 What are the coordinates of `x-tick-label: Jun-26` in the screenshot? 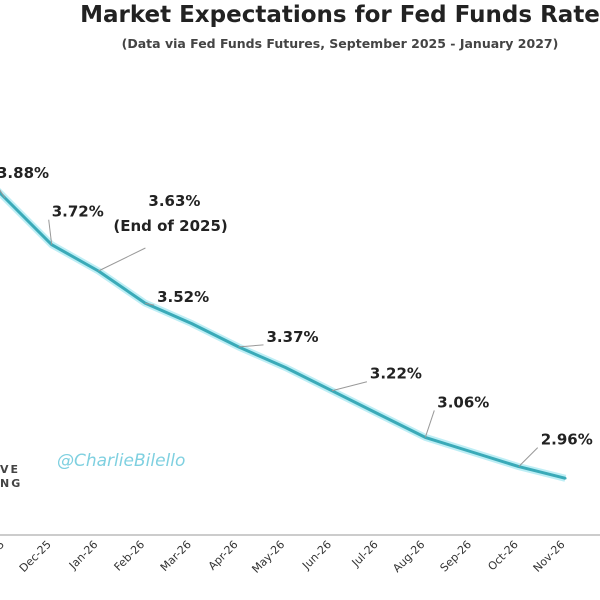 It's located at (316, 555).